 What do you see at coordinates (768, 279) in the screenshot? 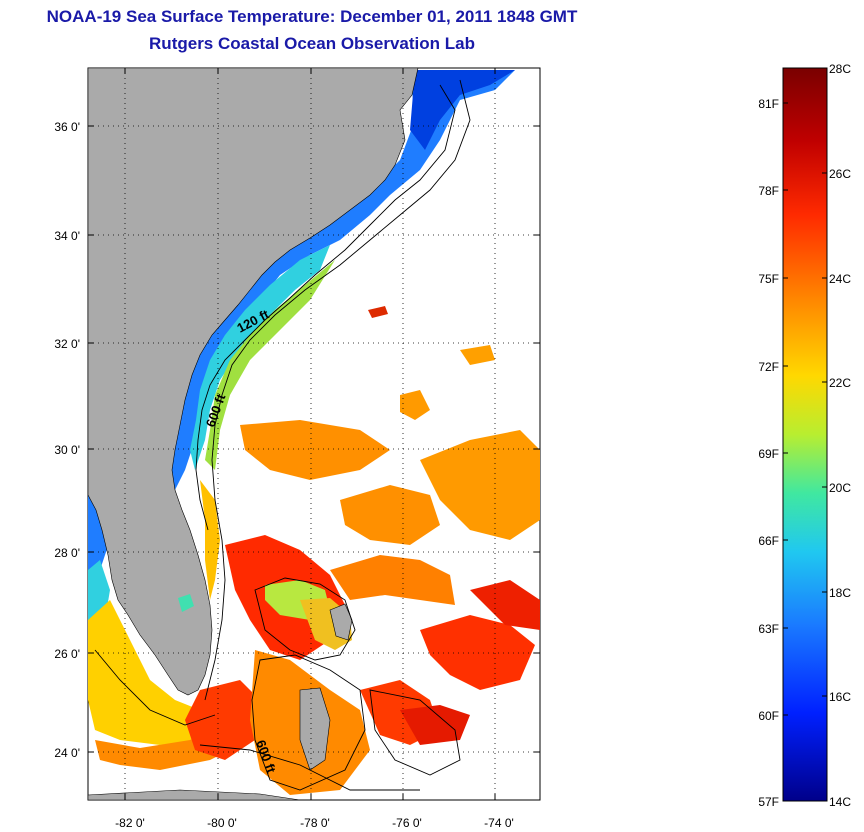
I see `cb-f-75: 75F` at bounding box center [768, 279].